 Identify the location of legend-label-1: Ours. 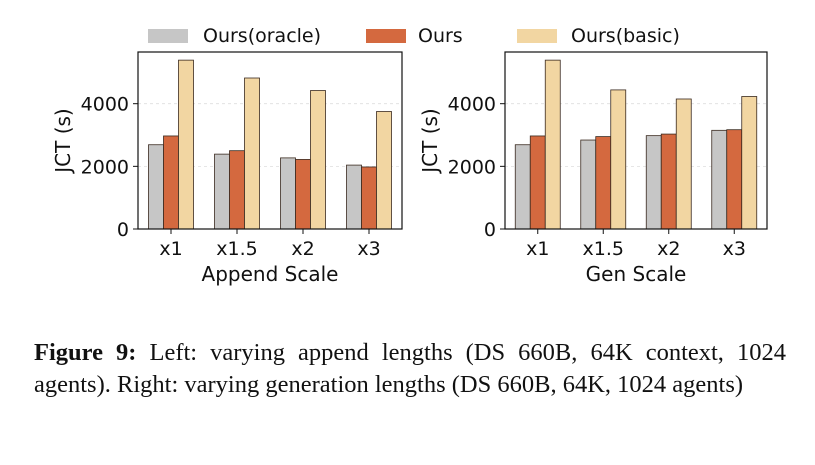
(440, 36).